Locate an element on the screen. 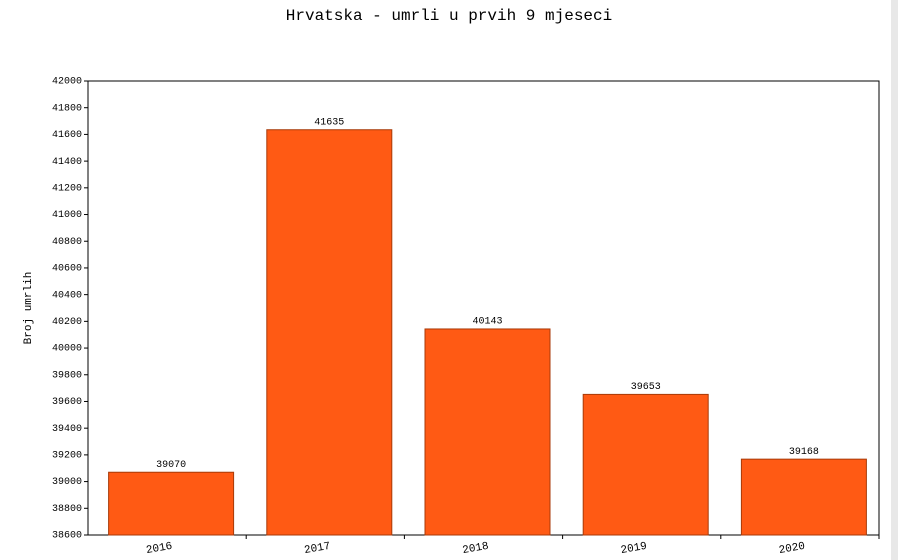  right-edge is located at coordinates (894, 280).